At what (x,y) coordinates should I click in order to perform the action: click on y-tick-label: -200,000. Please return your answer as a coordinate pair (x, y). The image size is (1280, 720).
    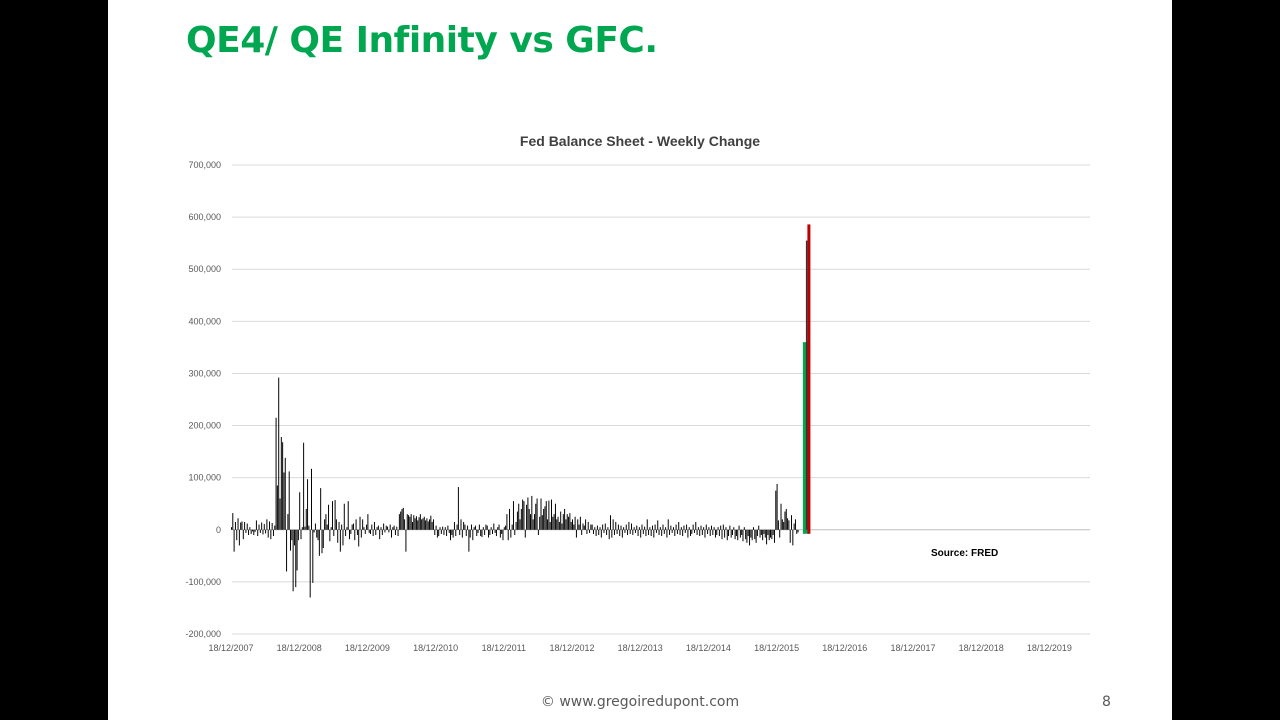
    Looking at the image, I should click on (203, 634).